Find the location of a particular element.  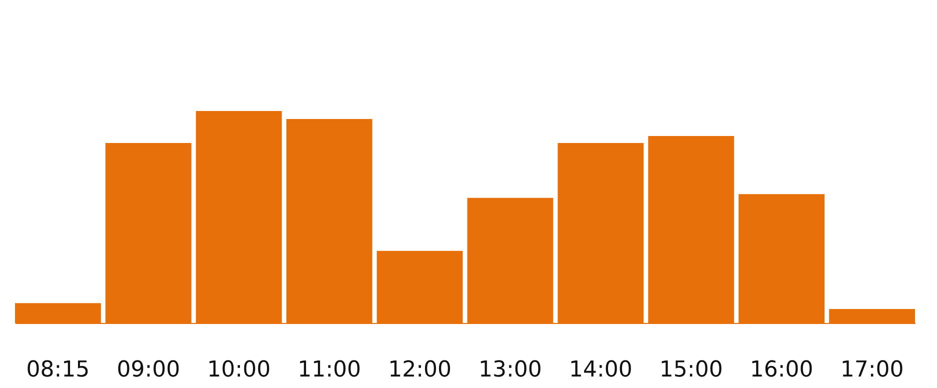

x-tick-label: 11:00 is located at coordinates (330, 370).